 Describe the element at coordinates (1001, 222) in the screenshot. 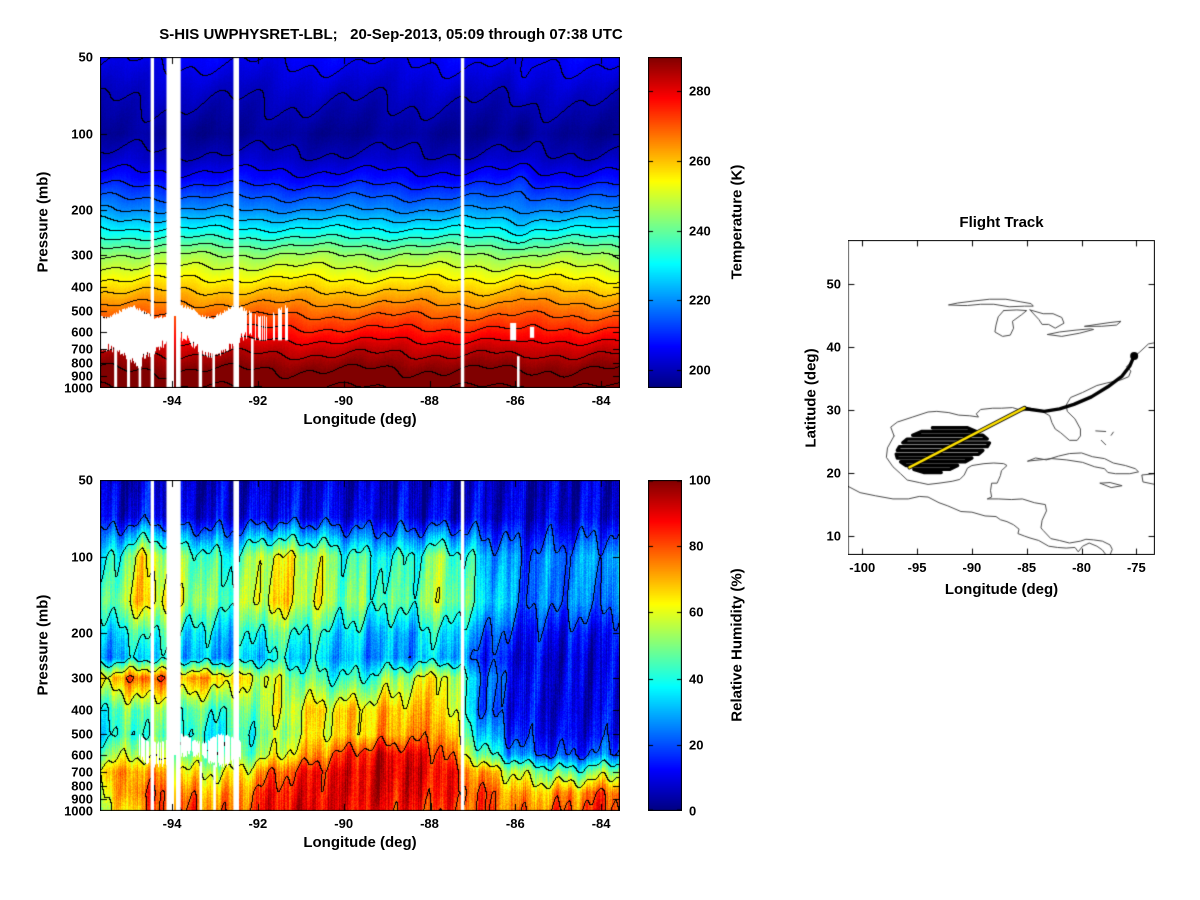

I see `map-title: Flight Track` at that location.